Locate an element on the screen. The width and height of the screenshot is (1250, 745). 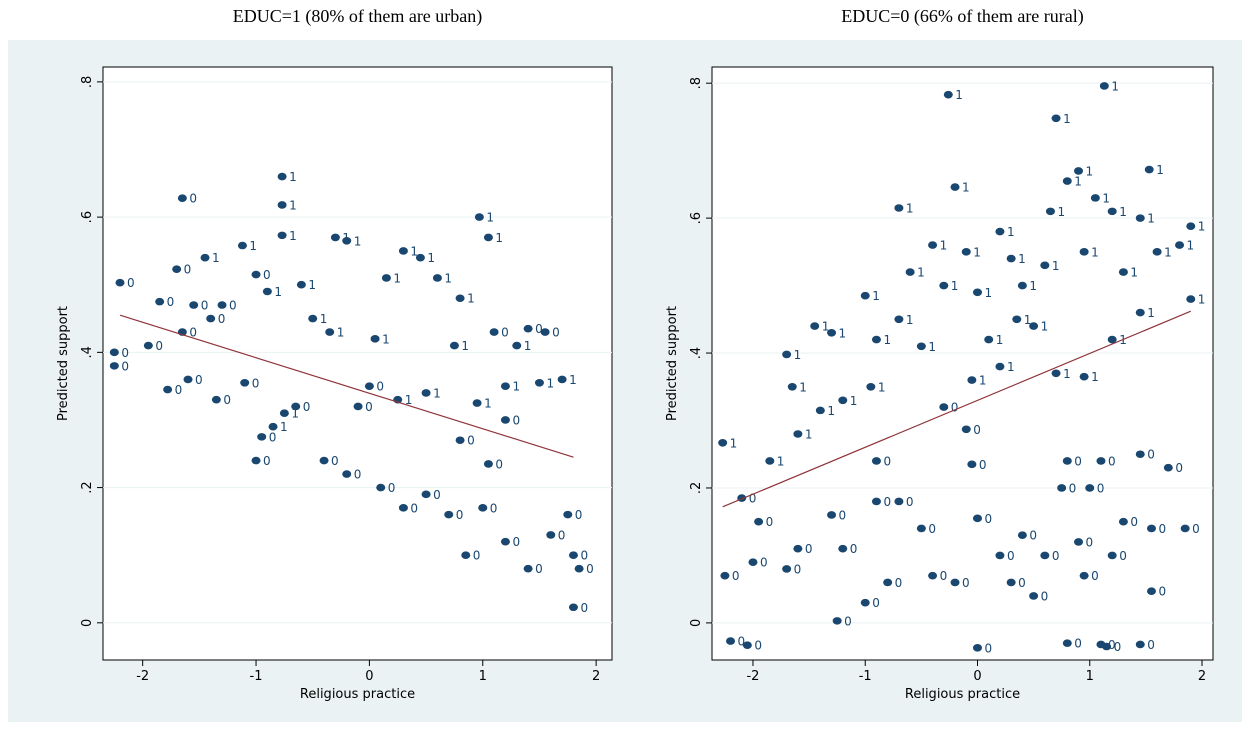
x-tick-label: 1 is located at coordinates (483, 676).